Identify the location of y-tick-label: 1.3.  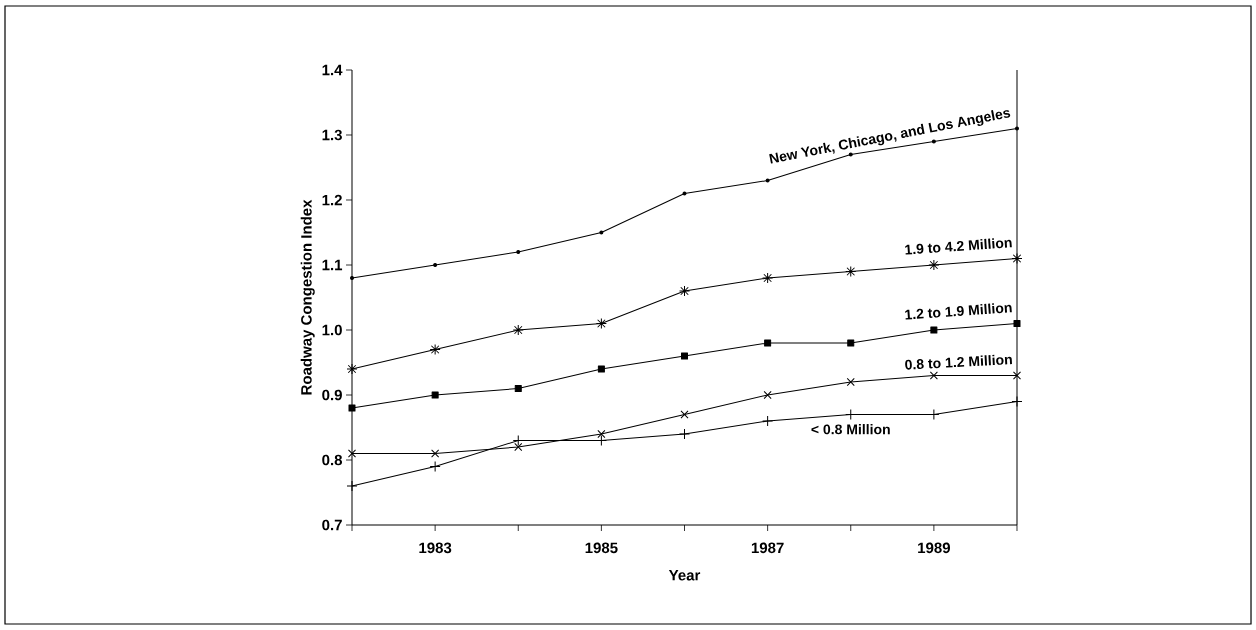
(332, 135).